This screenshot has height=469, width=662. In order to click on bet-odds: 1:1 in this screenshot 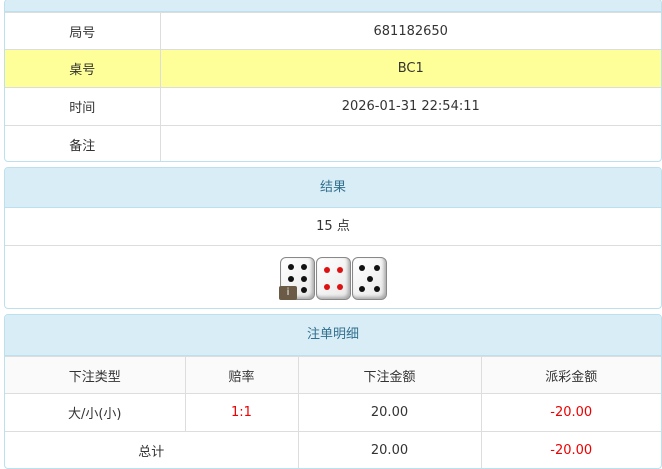, I will do `click(241, 412)`.